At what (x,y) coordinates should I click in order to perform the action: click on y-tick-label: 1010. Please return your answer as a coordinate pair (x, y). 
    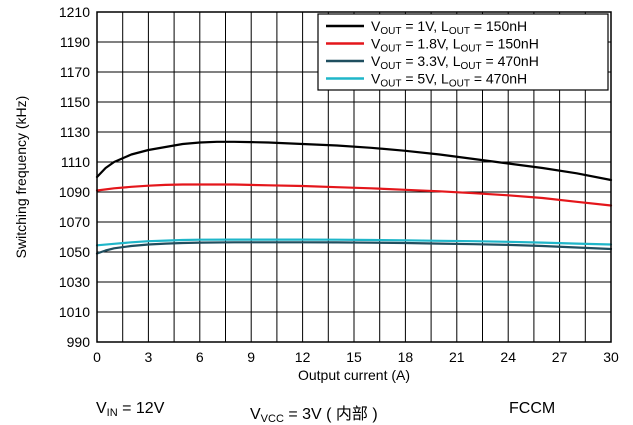
    Looking at the image, I should click on (74, 312).